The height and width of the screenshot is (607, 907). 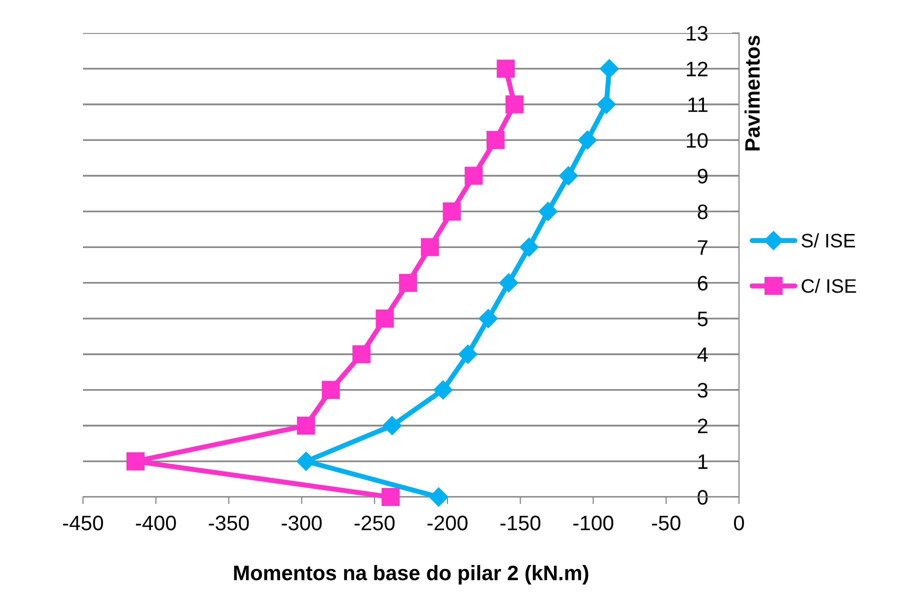 What do you see at coordinates (703, 319) in the screenshot?
I see `y-tick-label: 5` at bounding box center [703, 319].